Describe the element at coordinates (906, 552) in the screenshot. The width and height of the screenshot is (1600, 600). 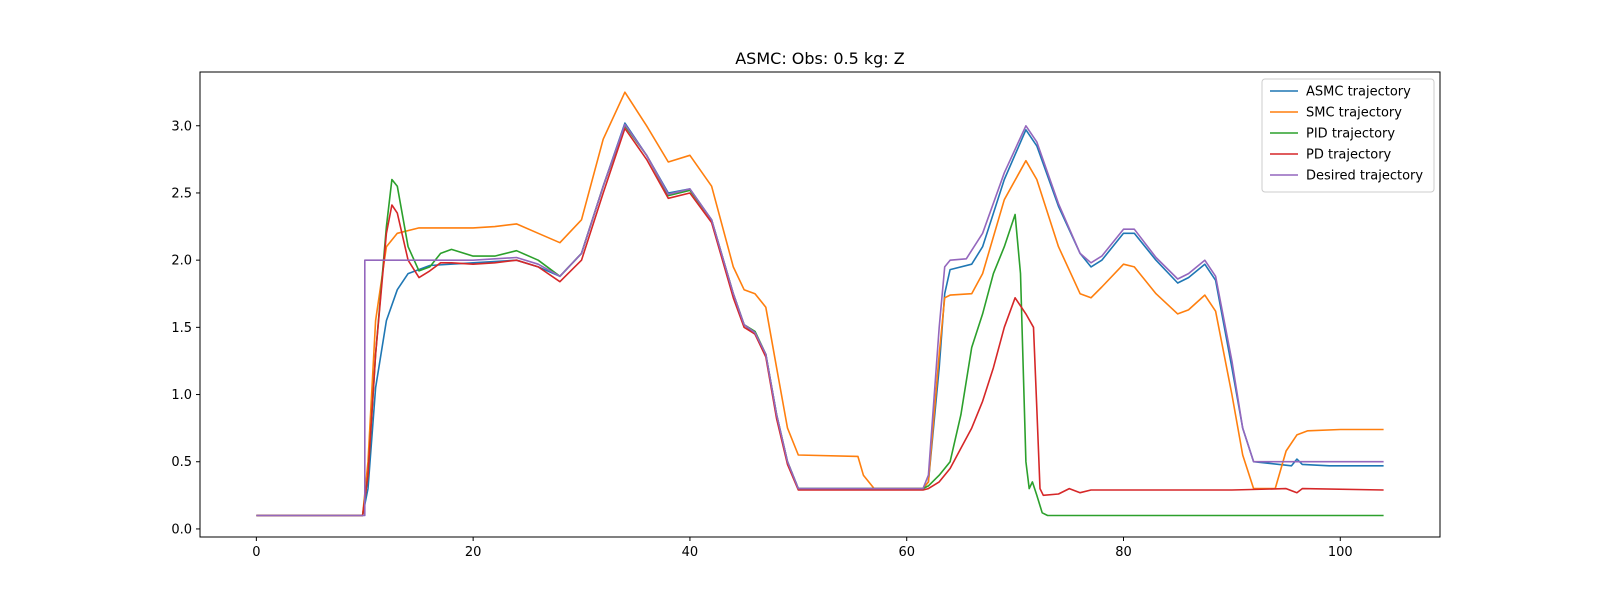
I see `x-tick-label: 60` at that location.